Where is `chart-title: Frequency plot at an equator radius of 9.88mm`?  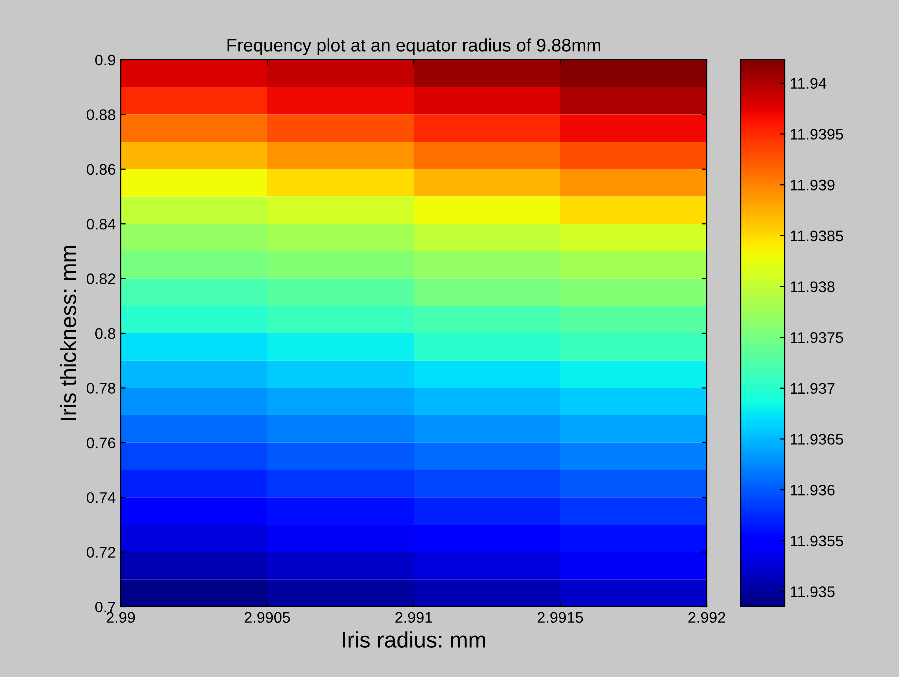 chart-title: Frequency plot at an equator radius of 9.88mm is located at coordinates (414, 47).